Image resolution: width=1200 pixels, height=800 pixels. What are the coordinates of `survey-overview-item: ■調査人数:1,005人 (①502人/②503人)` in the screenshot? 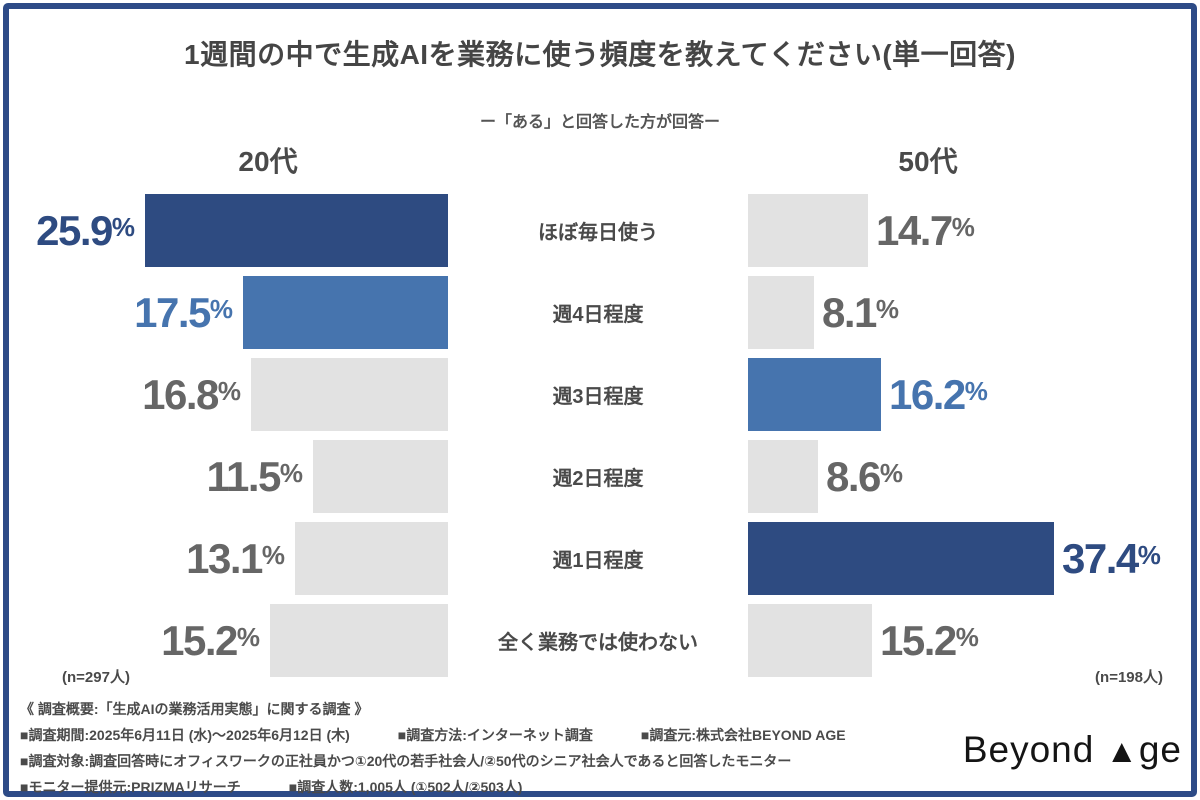 It's located at (405, 787).